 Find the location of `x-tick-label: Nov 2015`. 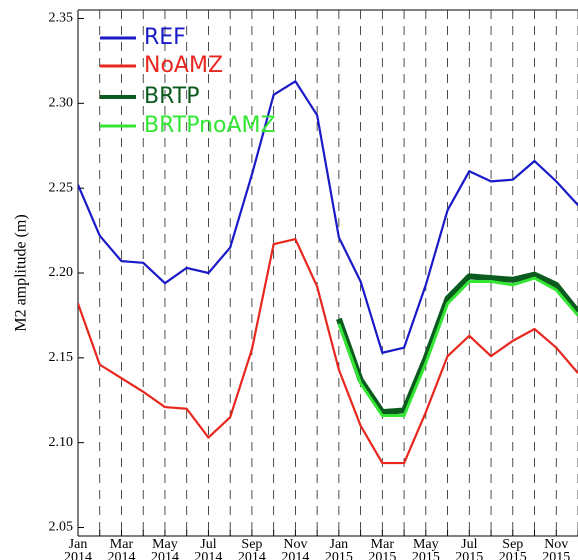

x-tick-label: Nov 2015 is located at coordinates (556, 548).